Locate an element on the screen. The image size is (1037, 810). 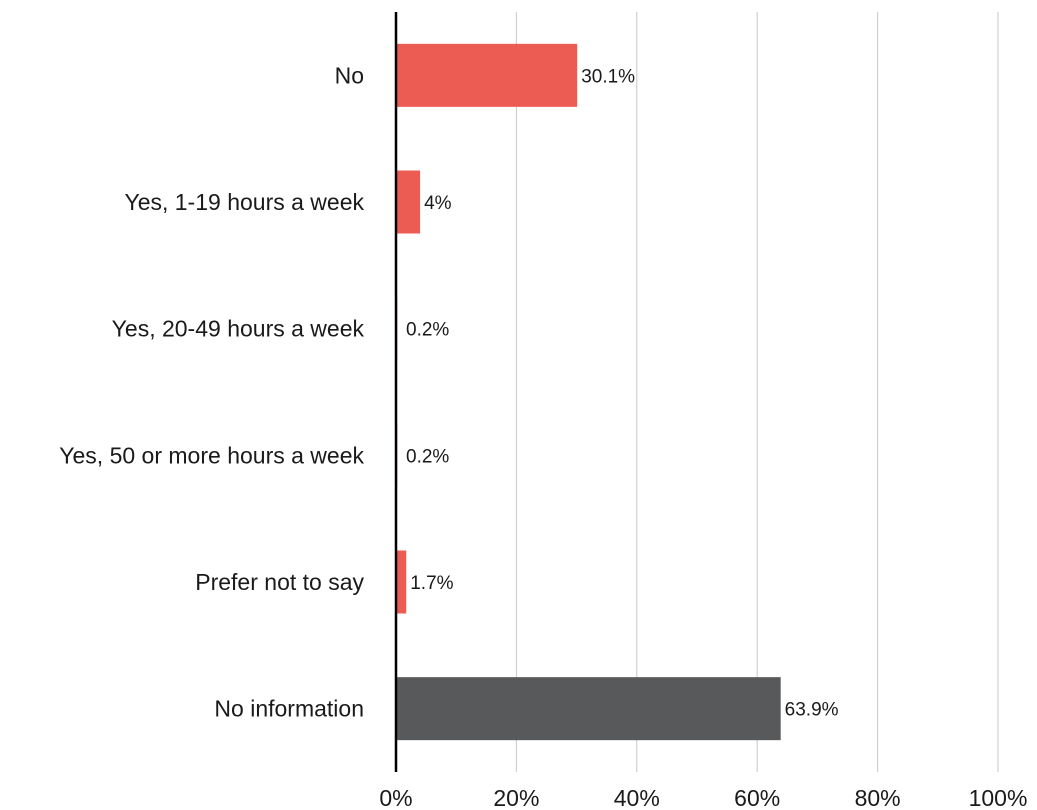
value-label: 4% is located at coordinates (438, 203).